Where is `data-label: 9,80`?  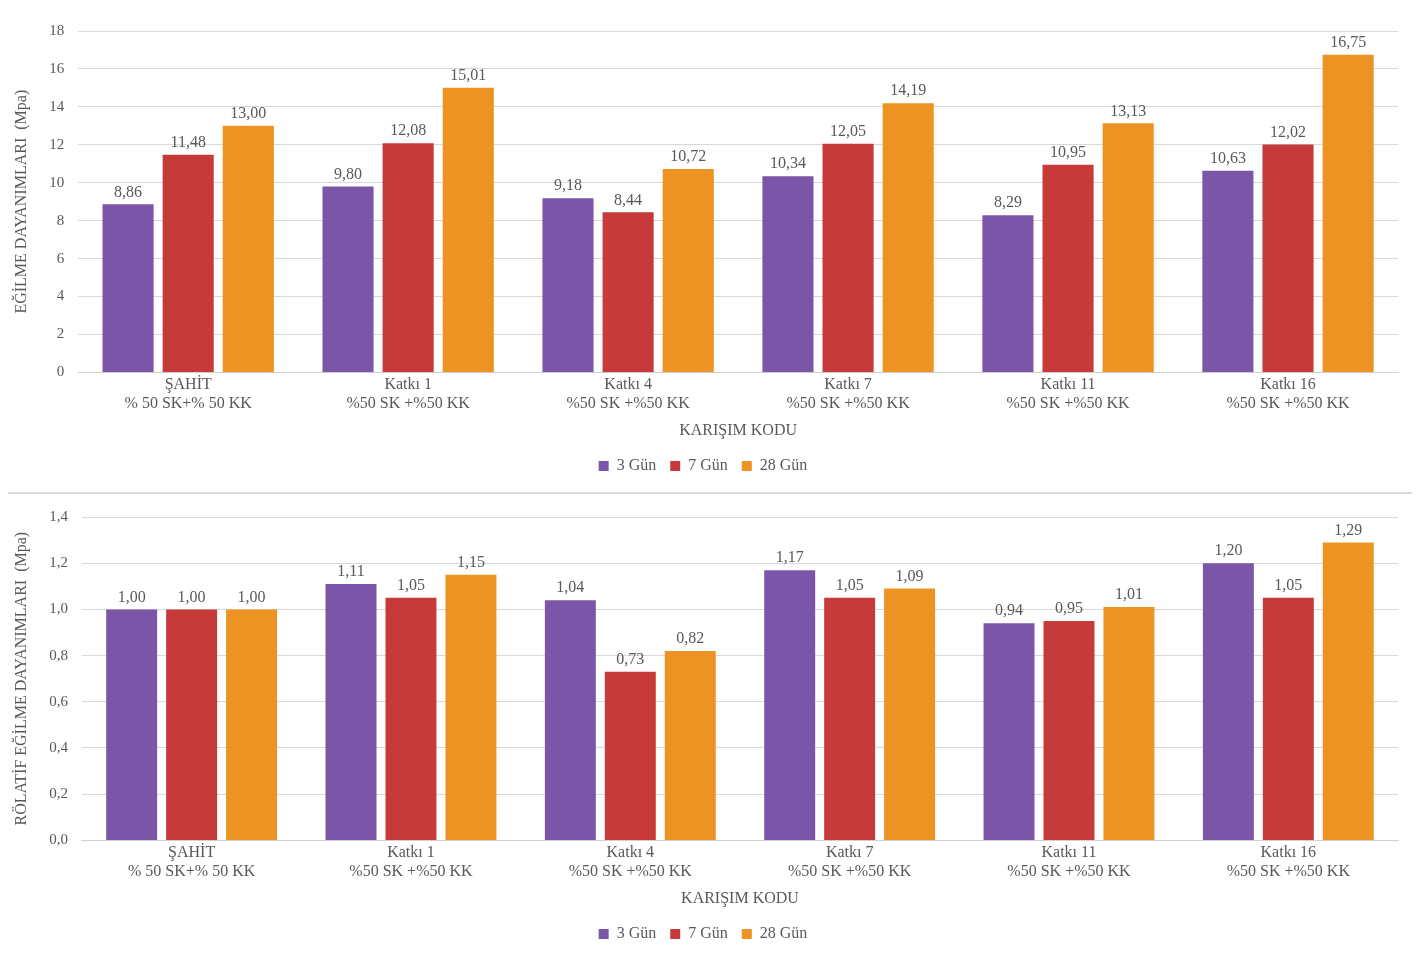
data-label: 9,80 is located at coordinates (348, 173).